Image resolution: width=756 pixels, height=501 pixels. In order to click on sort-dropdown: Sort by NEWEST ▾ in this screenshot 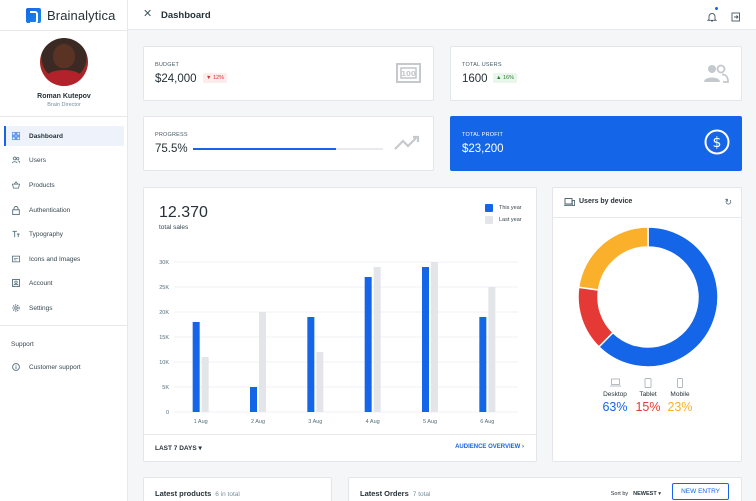, I will do `click(636, 494)`.